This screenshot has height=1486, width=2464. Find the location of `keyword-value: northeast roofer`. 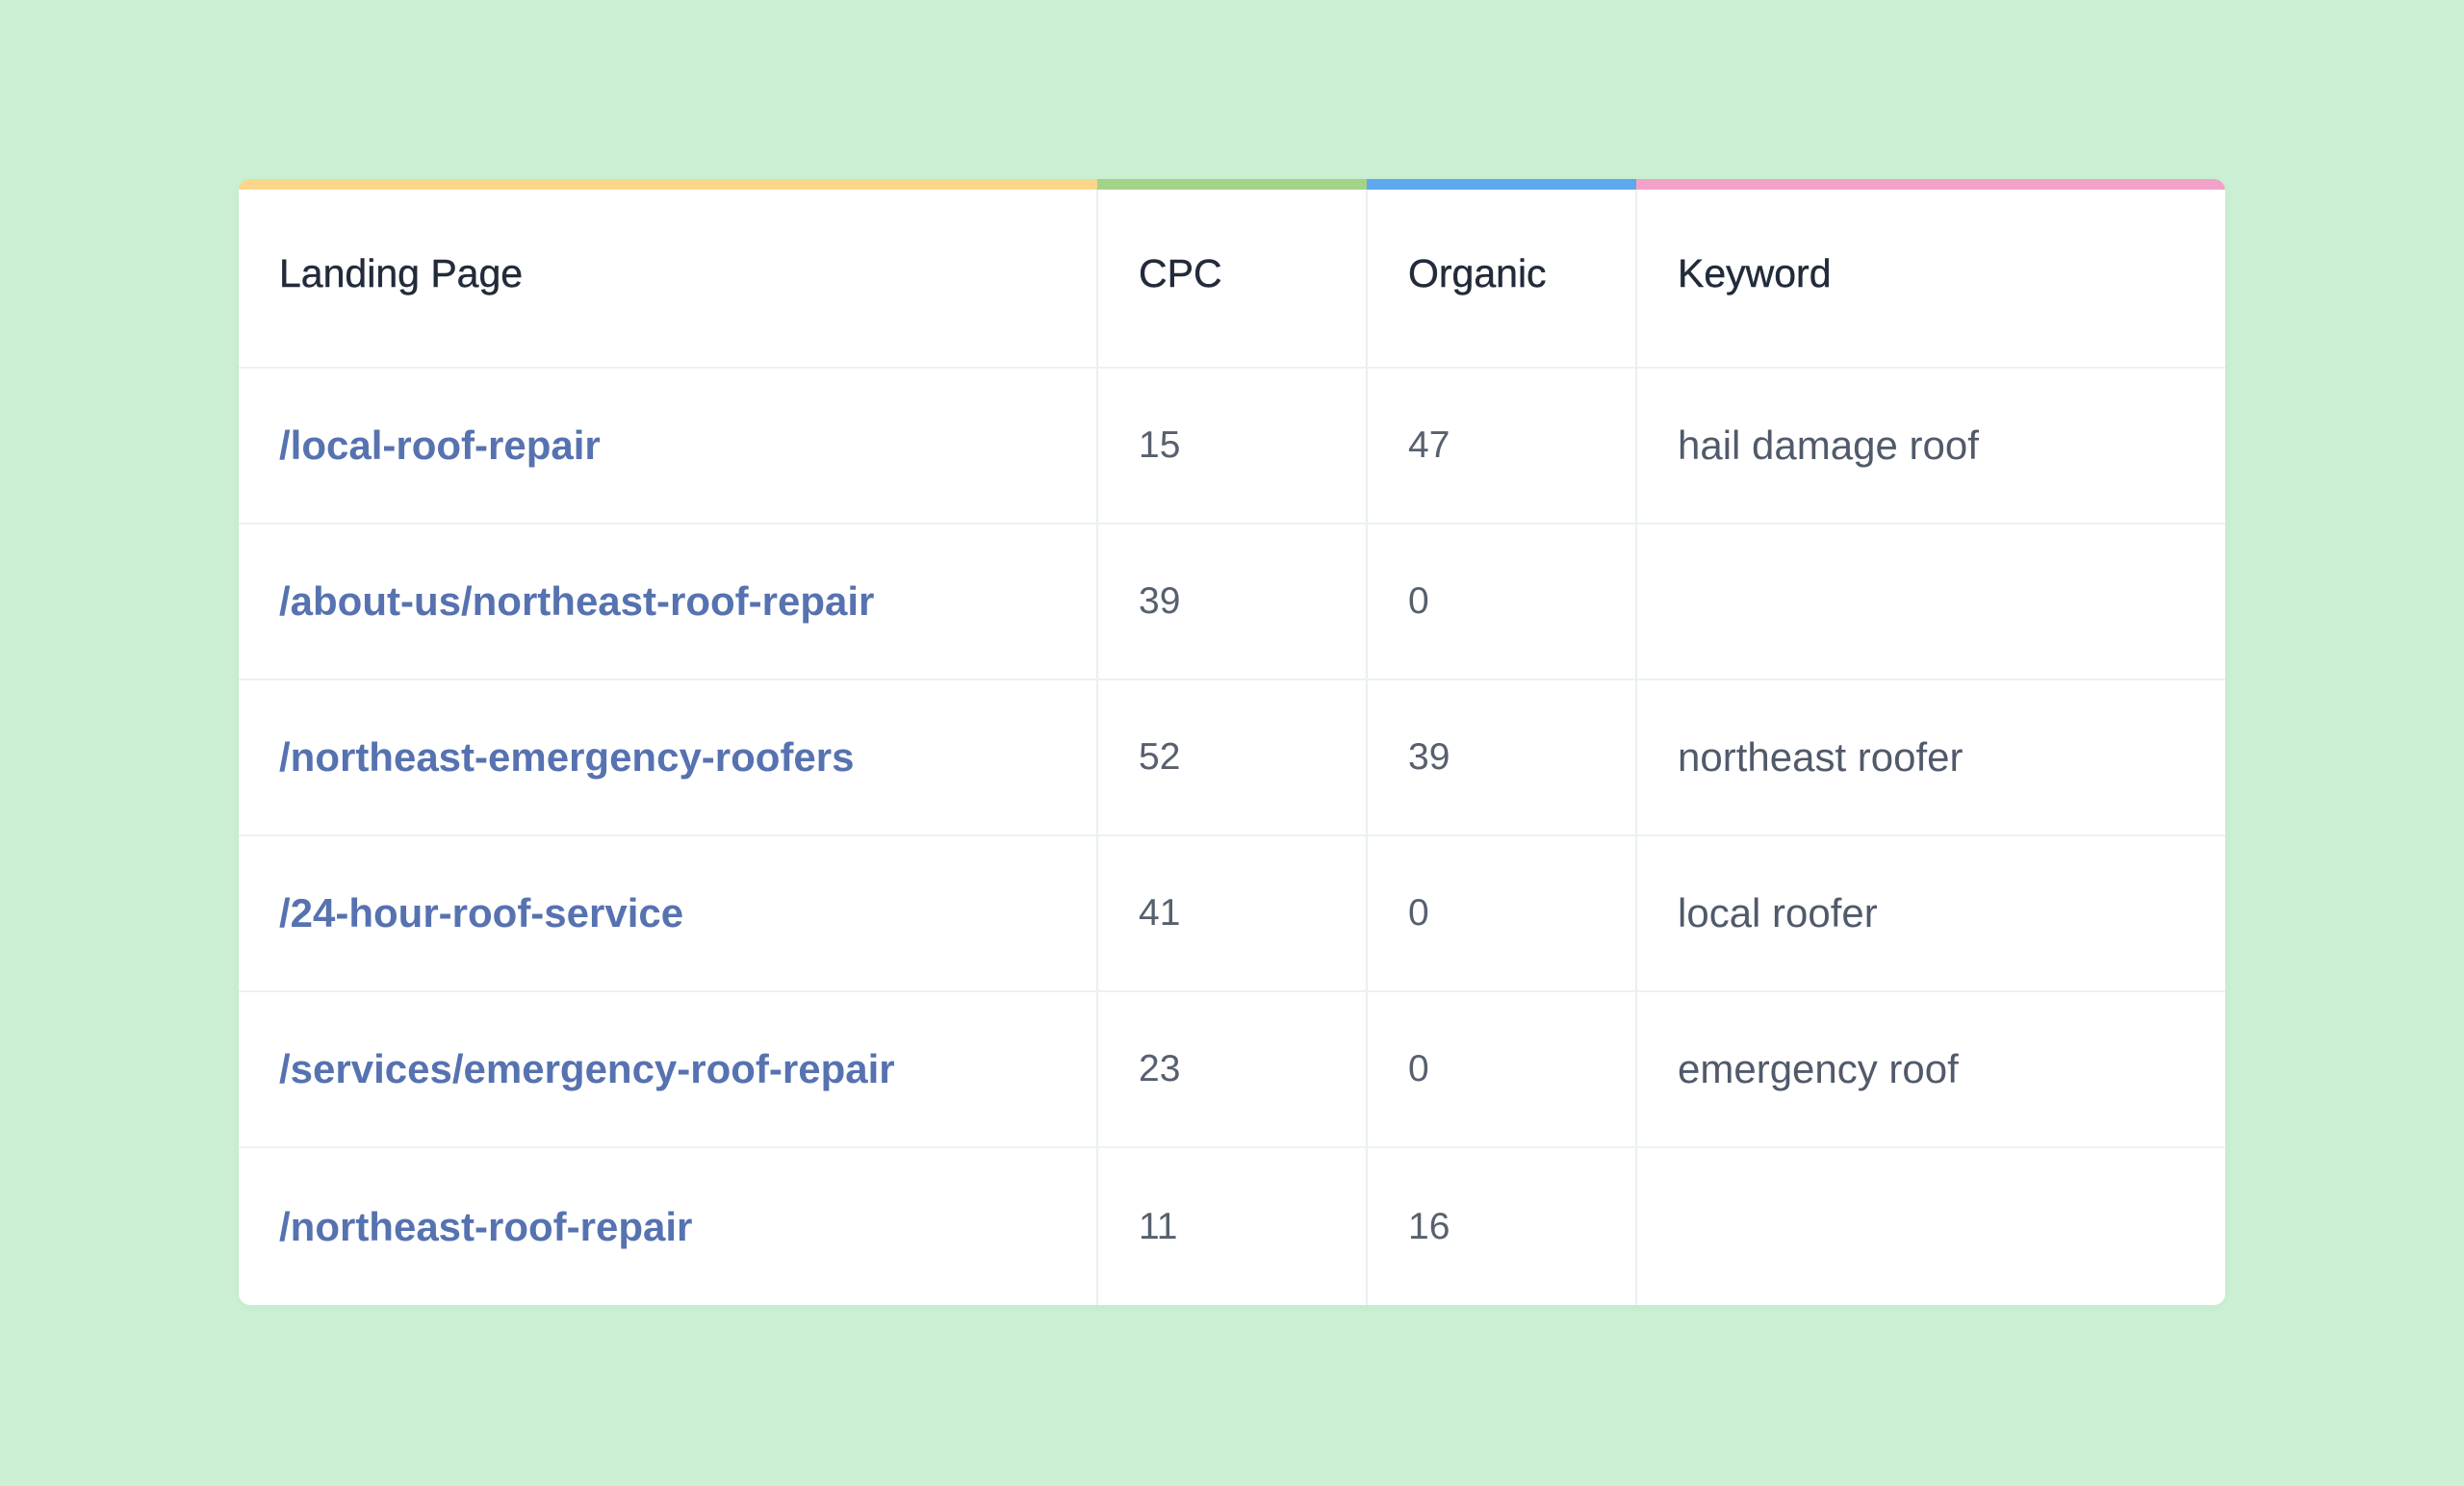

keyword-value: northeast roofer is located at coordinates (1821, 757).